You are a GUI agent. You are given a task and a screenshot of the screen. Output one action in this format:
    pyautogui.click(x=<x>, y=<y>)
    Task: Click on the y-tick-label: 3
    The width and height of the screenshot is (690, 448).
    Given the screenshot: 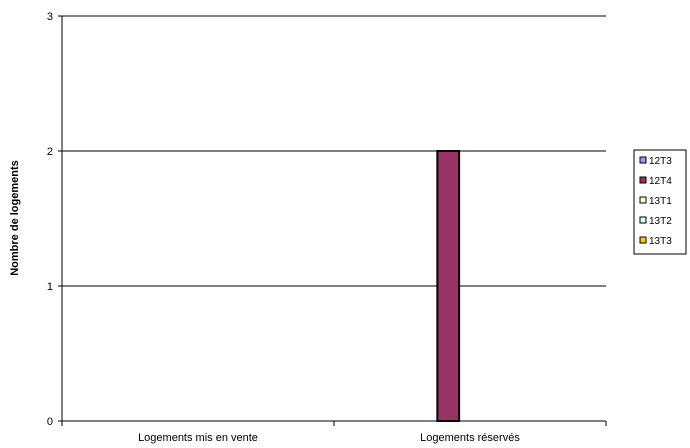 What is the action you would take?
    pyautogui.click(x=50, y=17)
    